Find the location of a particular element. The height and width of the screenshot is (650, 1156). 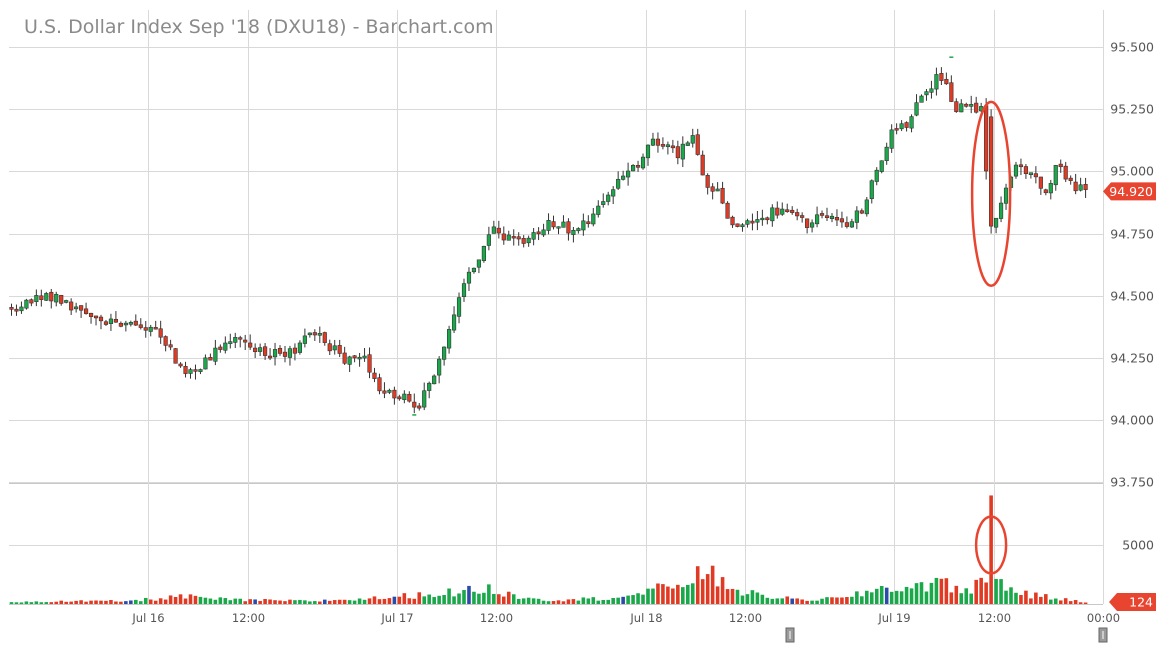

time-tick-label: Jul 18 is located at coordinates (645, 618).